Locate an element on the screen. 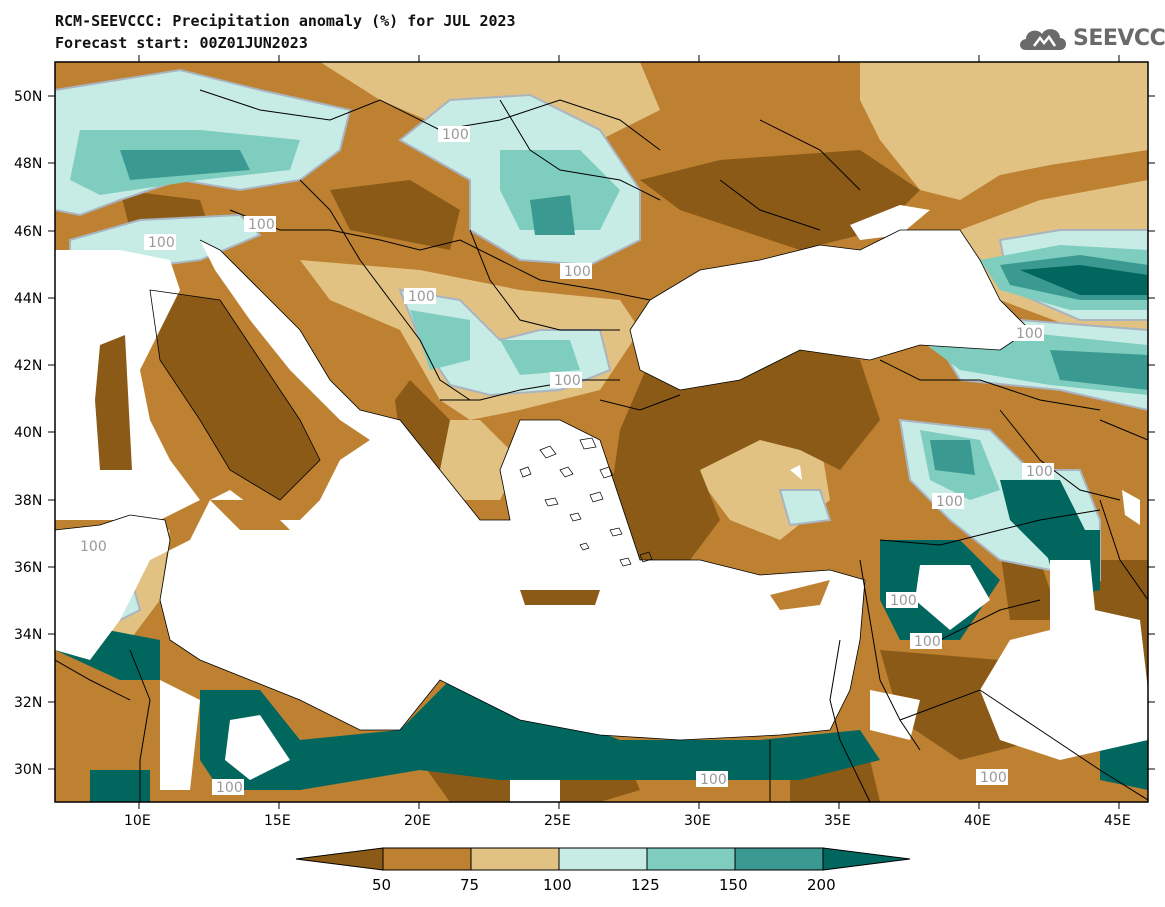 The image size is (1165, 907). colorbar is located at coordinates (603, 859).